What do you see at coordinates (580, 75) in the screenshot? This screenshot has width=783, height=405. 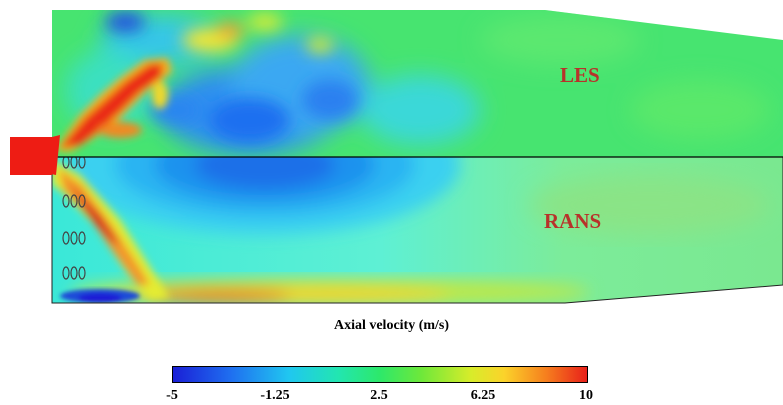 I see `les-label: LES` at bounding box center [580, 75].